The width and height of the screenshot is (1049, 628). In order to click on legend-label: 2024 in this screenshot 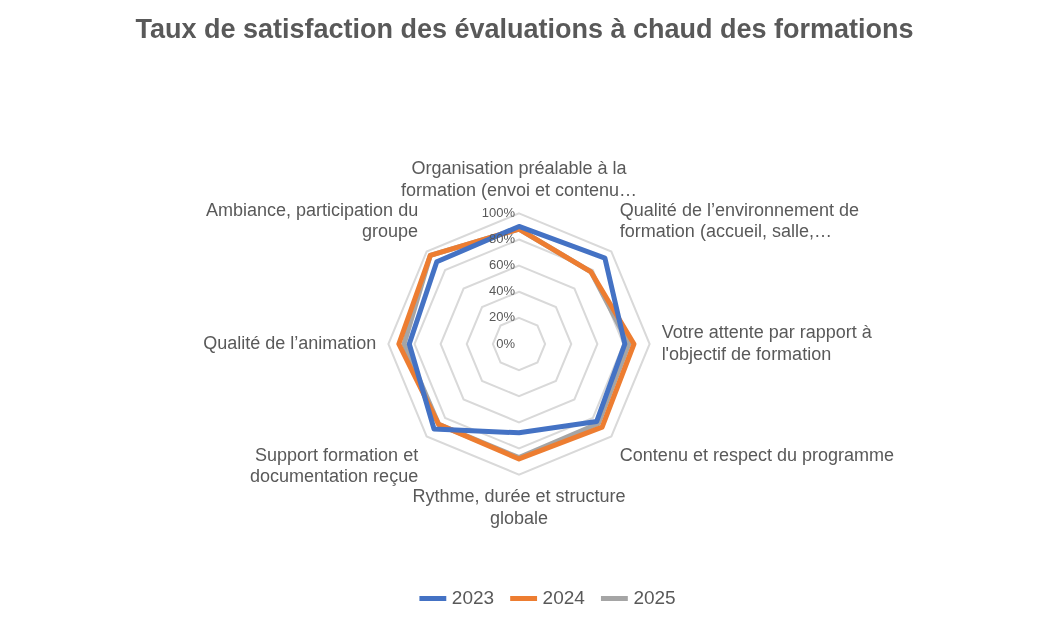, I will do `click(564, 597)`.